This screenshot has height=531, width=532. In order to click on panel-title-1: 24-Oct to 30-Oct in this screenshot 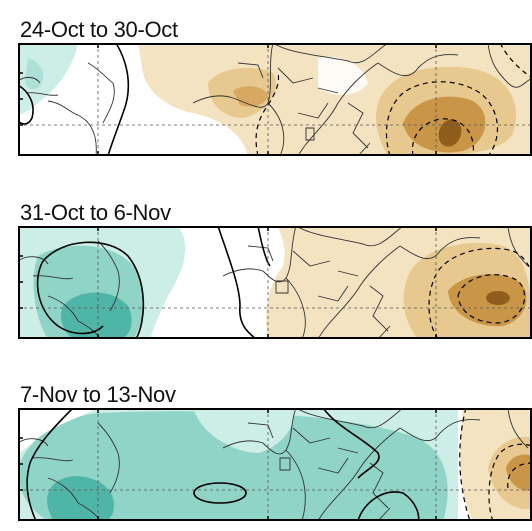, I will do `click(99, 29)`.